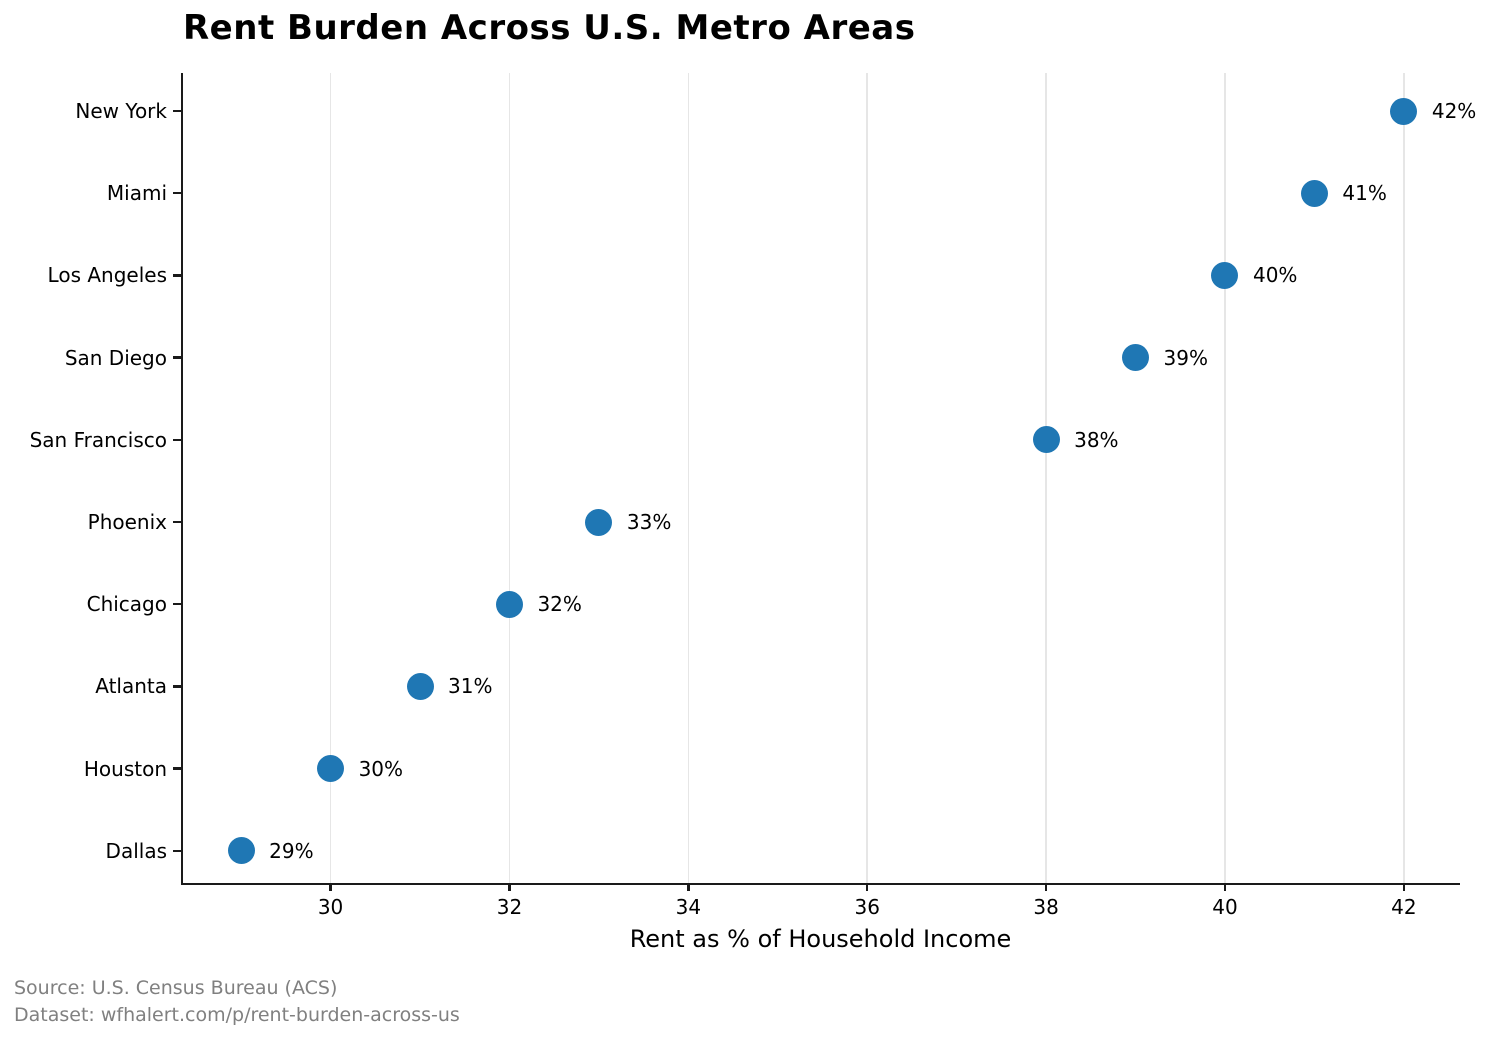 The width and height of the screenshot is (1489, 1040). I want to click on x-tick-label: 36, so click(867, 907).